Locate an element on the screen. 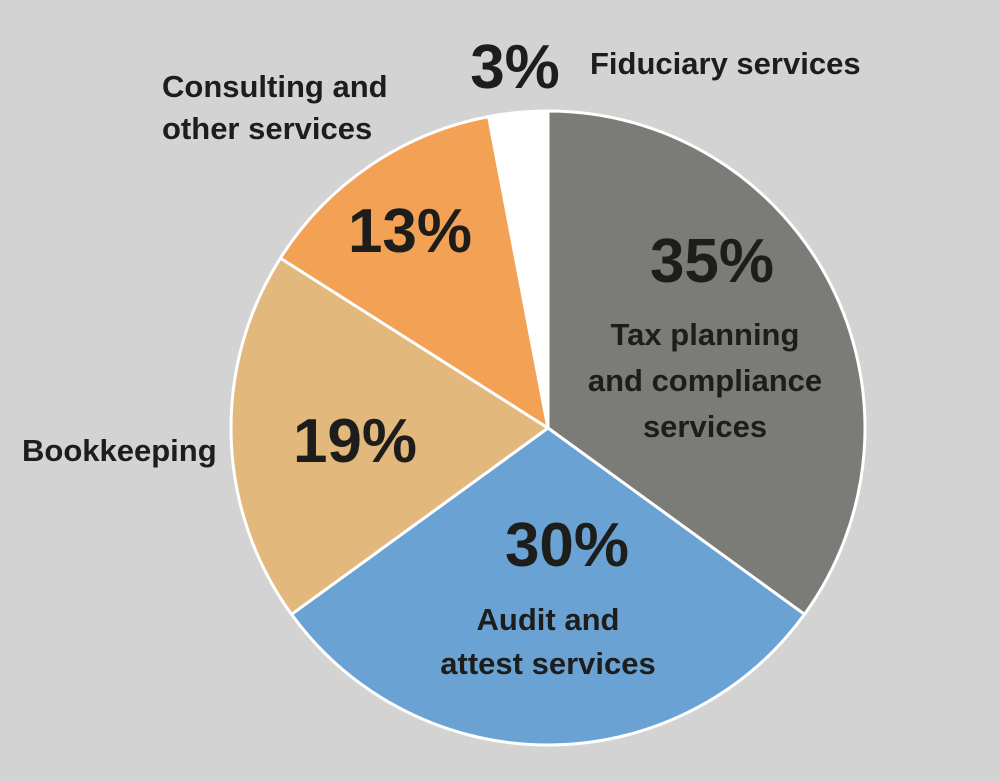 Image resolution: width=1000 pixels, height=781 pixels. percent-label-fiduciary-services: 3% is located at coordinates (515, 67).